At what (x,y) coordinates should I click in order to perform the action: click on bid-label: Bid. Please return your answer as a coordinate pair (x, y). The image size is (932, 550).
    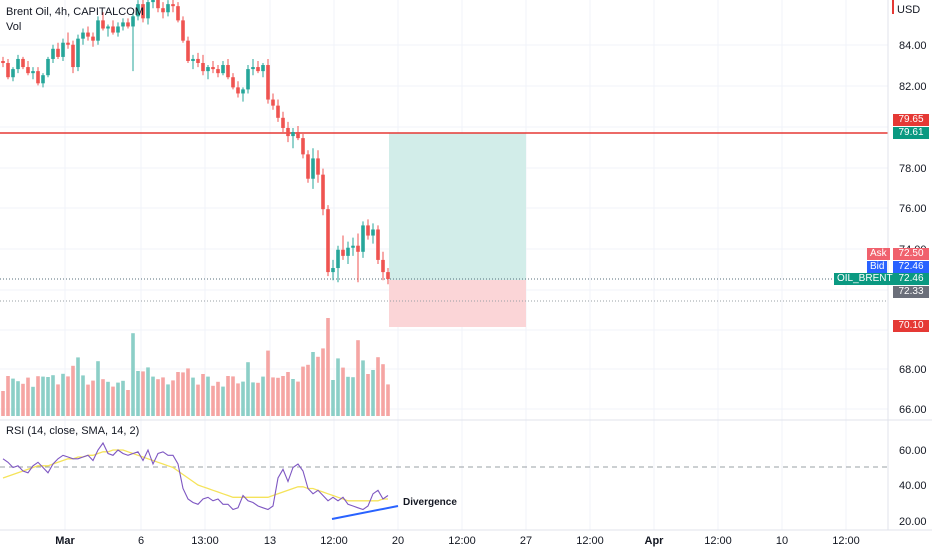
    Looking at the image, I should click on (877, 267).